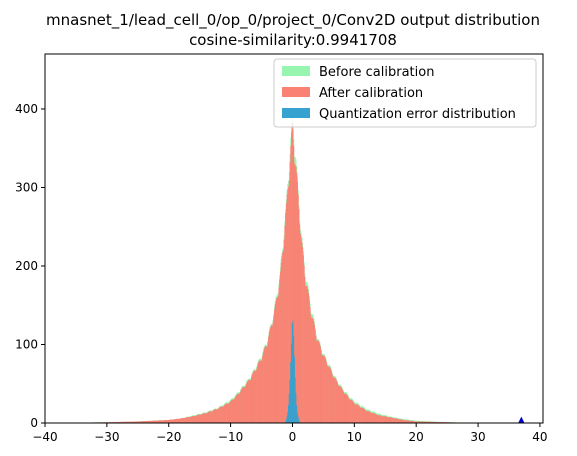 The height and width of the screenshot is (456, 577). What do you see at coordinates (477, 437) in the screenshot?
I see `x-tick-label: 30` at bounding box center [477, 437].